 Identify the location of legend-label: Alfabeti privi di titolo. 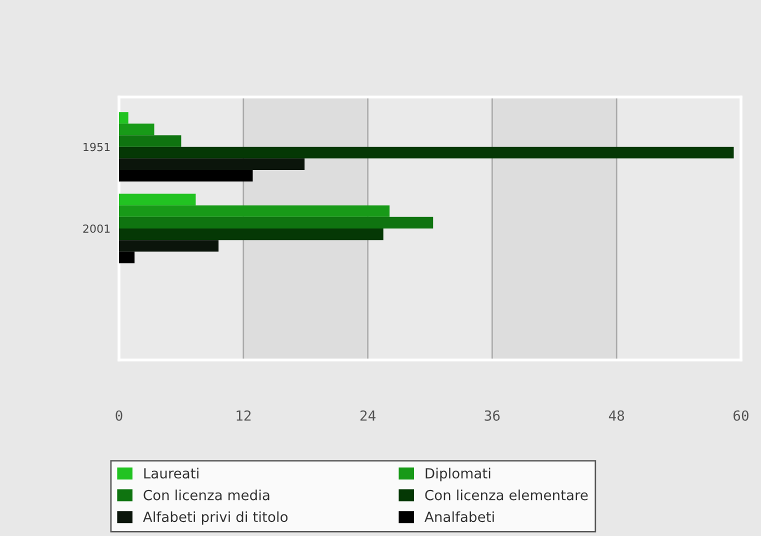
(215, 518).